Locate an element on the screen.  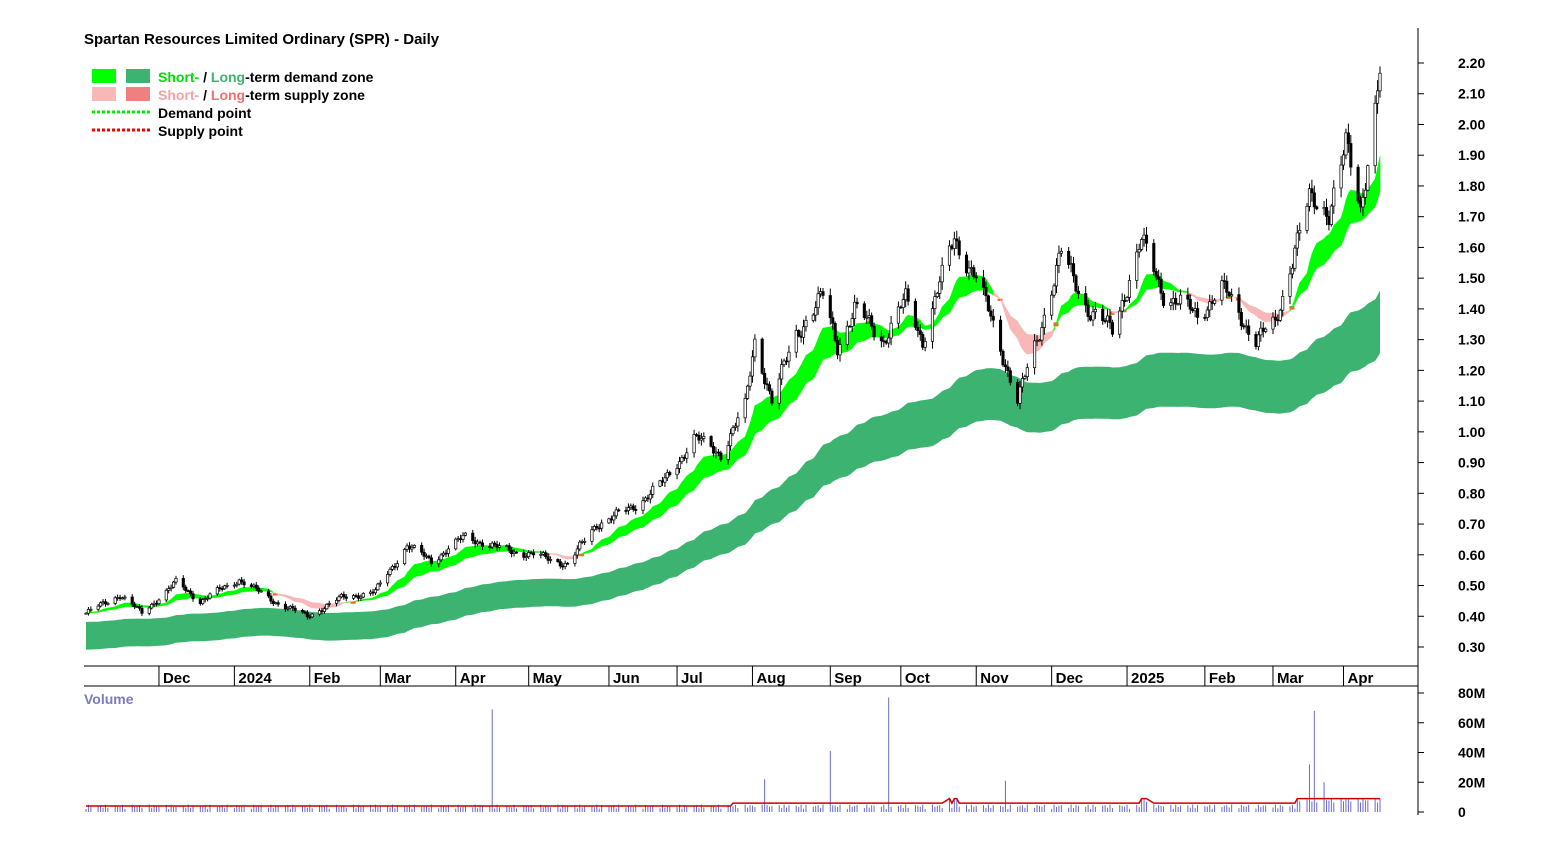
y-tick-label: 2.10 is located at coordinates (1471, 94).